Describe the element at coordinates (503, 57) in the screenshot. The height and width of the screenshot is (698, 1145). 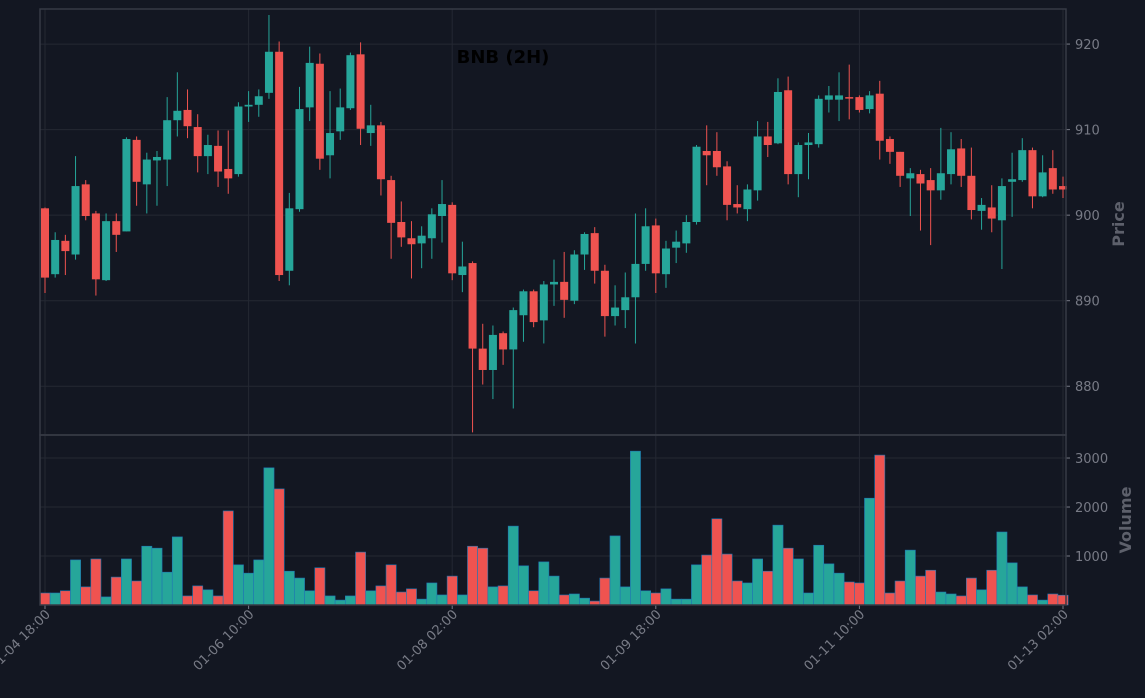
I see `chart-title: BNB (2H)` at that location.